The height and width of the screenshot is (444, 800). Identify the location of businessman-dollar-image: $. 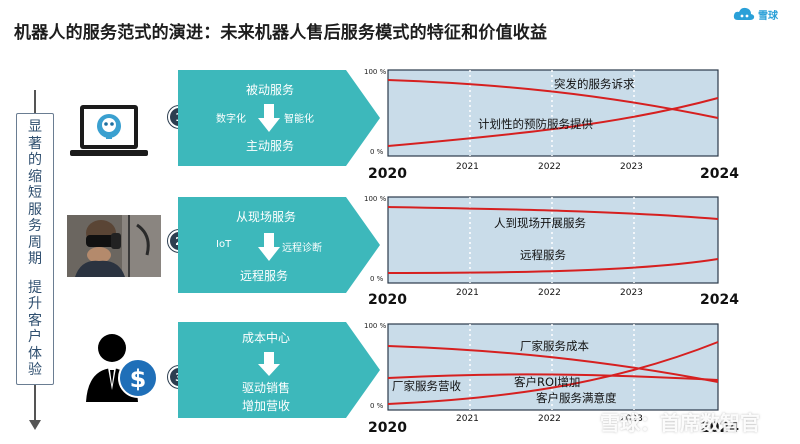
(124, 367).